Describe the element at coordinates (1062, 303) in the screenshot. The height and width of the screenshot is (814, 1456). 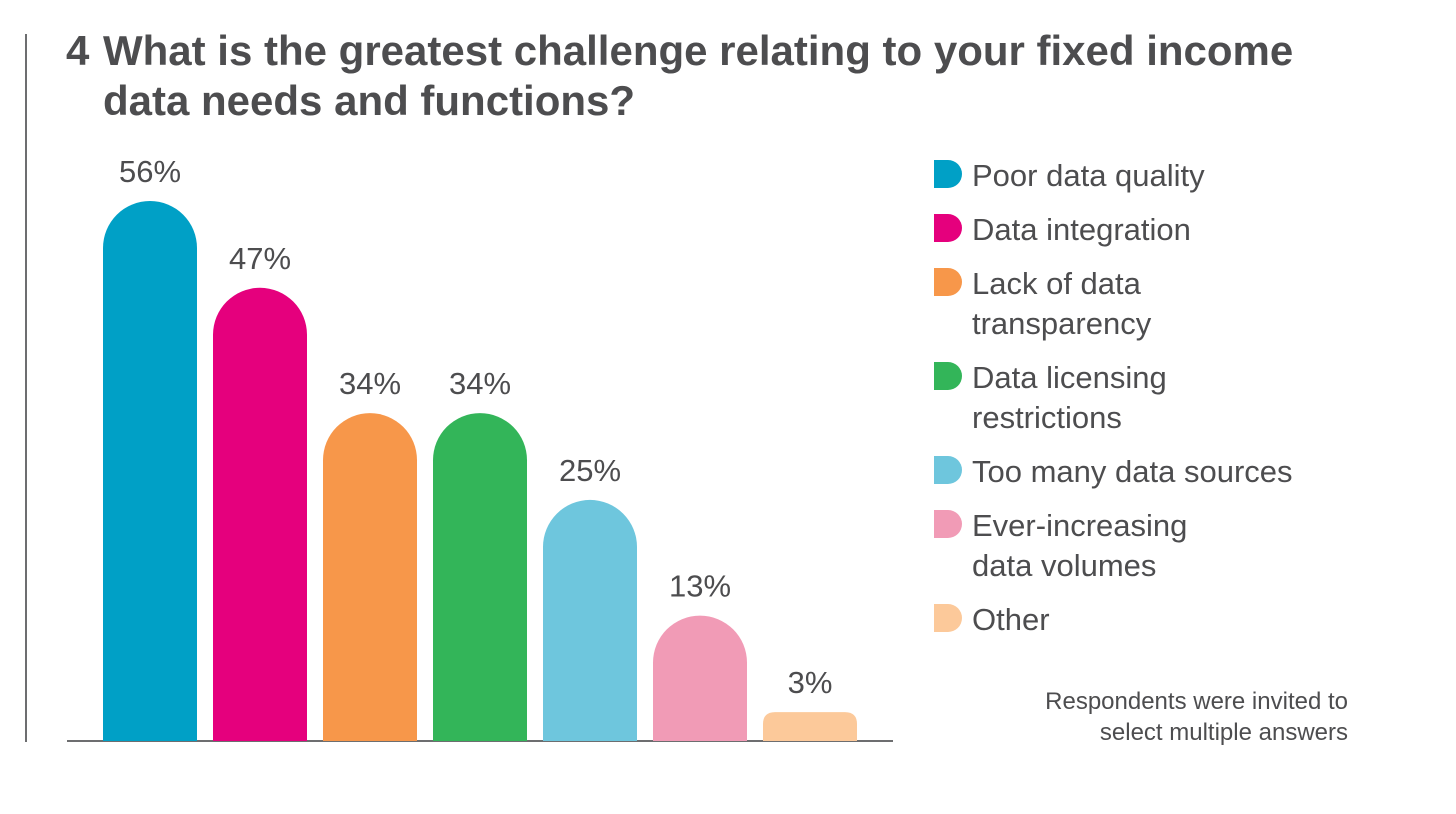
I see `legend-label: Lack of data transparency` at that location.